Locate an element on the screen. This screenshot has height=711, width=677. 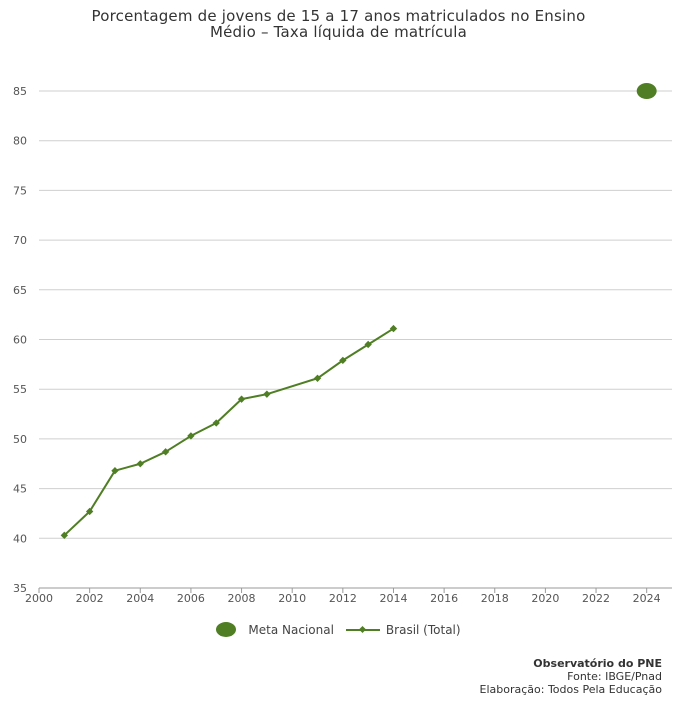
y-tick-label-50: 50 is located at coordinates (20, 439).